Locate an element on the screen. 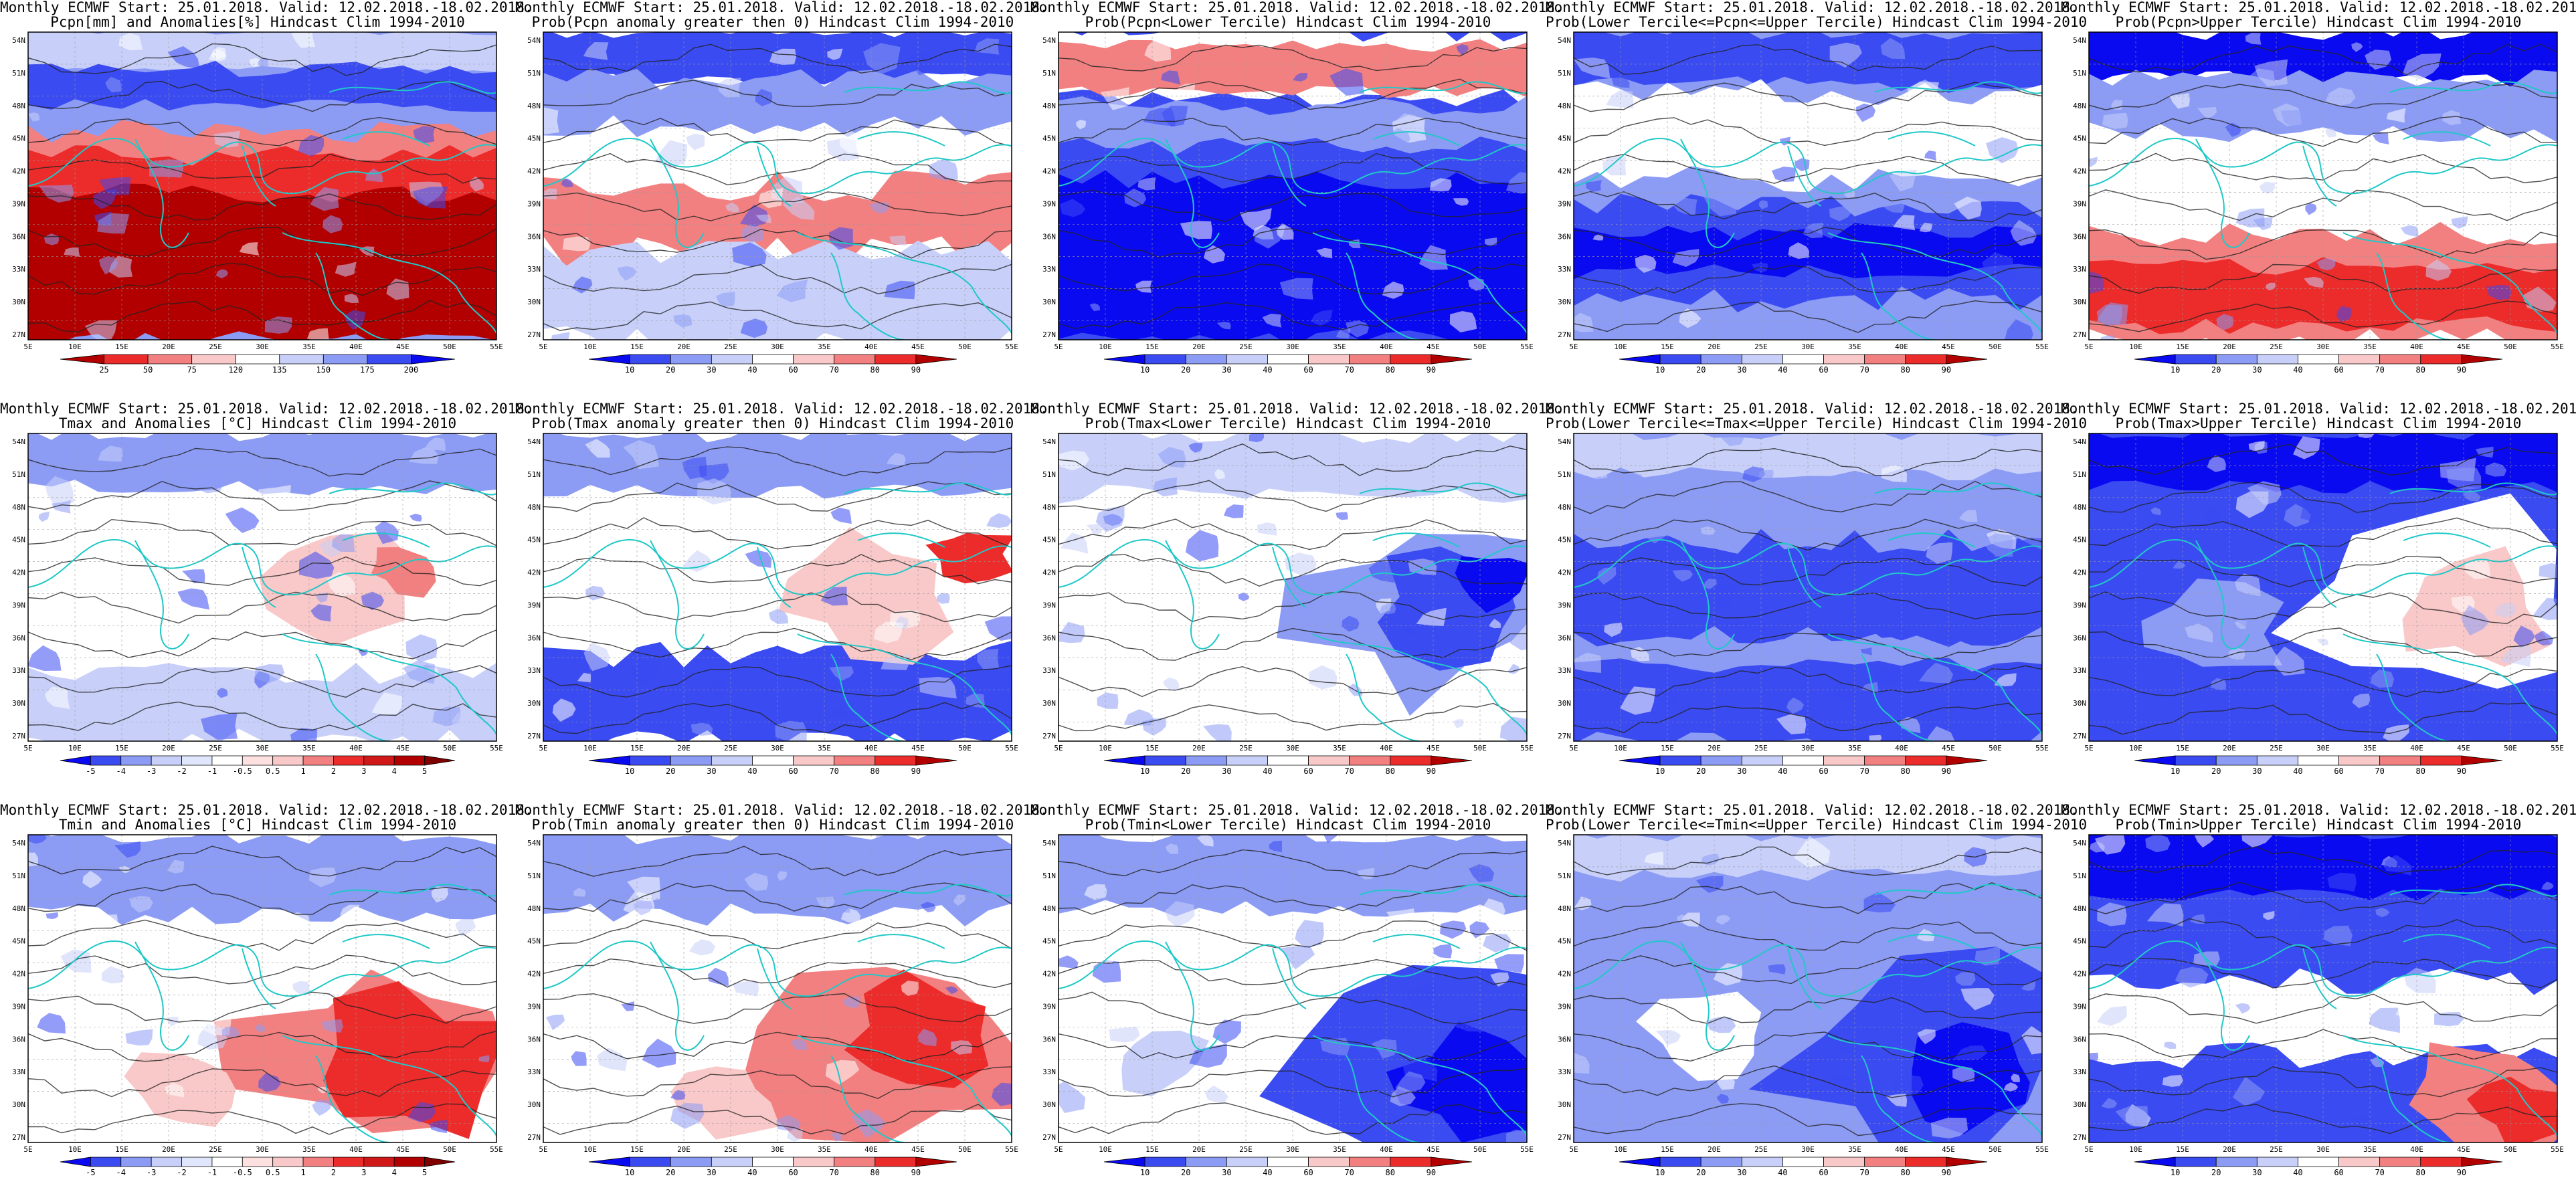 The height and width of the screenshot is (1204, 2576). colorbar-tick-label: 40 is located at coordinates (1782, 1172).